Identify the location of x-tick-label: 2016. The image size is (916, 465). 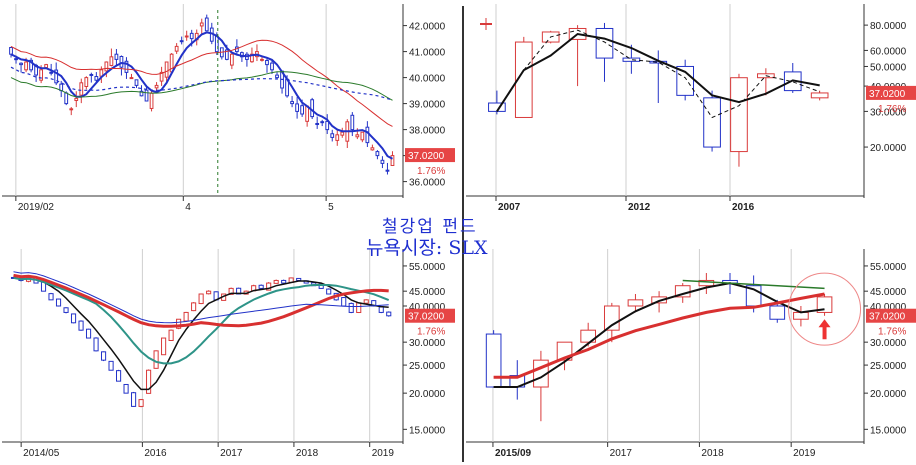
(155, 453).